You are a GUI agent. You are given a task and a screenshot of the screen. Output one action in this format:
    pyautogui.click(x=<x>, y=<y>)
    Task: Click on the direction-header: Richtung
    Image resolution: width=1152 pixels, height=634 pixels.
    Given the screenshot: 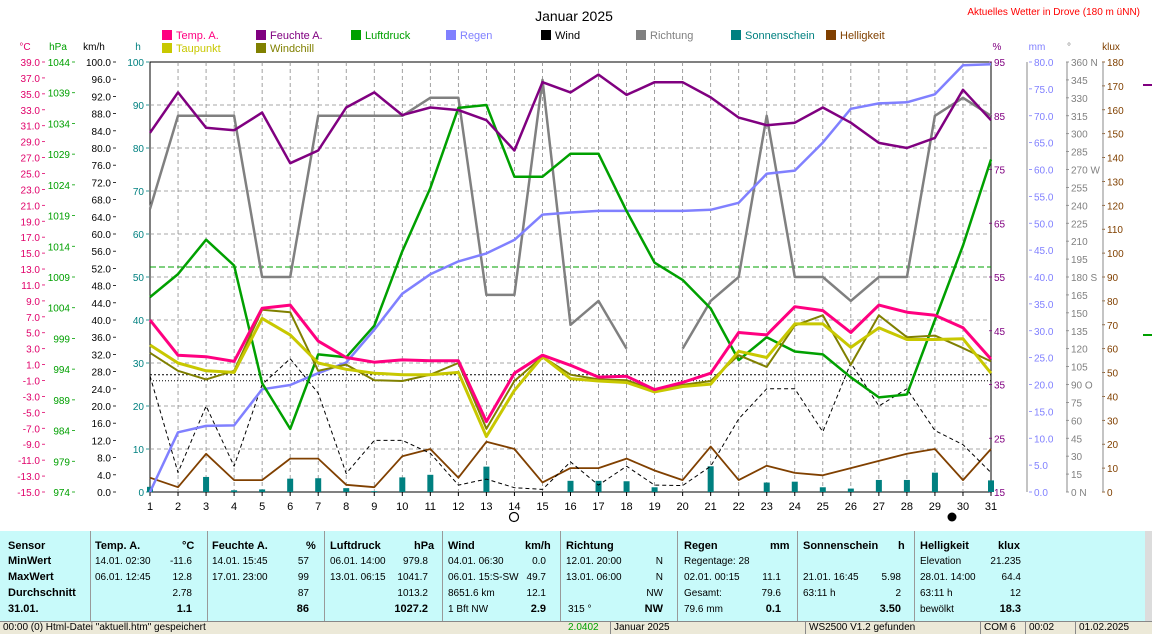 What is the action you would take?
    pyautogui.click(x=590, y=546)
    